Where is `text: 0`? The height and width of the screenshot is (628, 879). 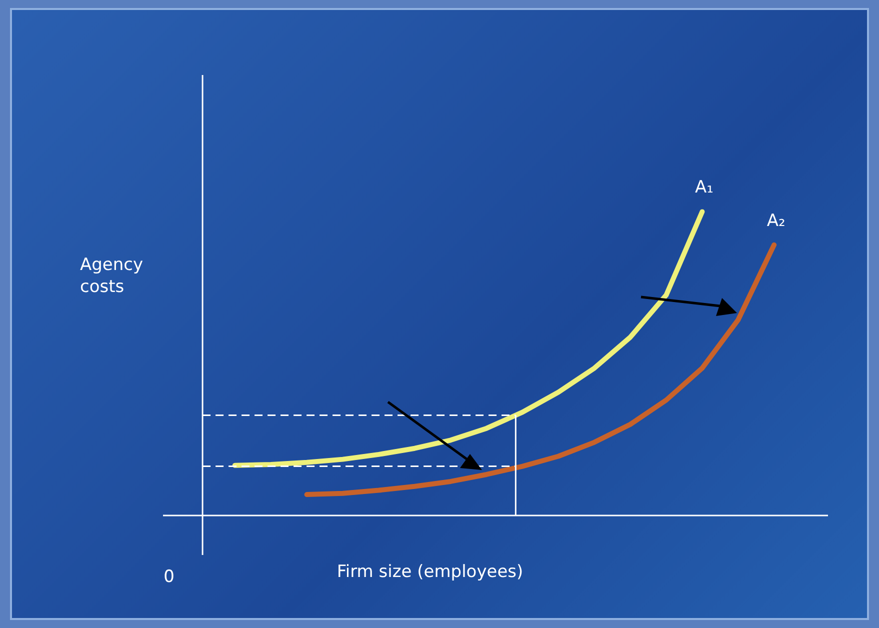
text: 0 is located at coordinates (169, 577).